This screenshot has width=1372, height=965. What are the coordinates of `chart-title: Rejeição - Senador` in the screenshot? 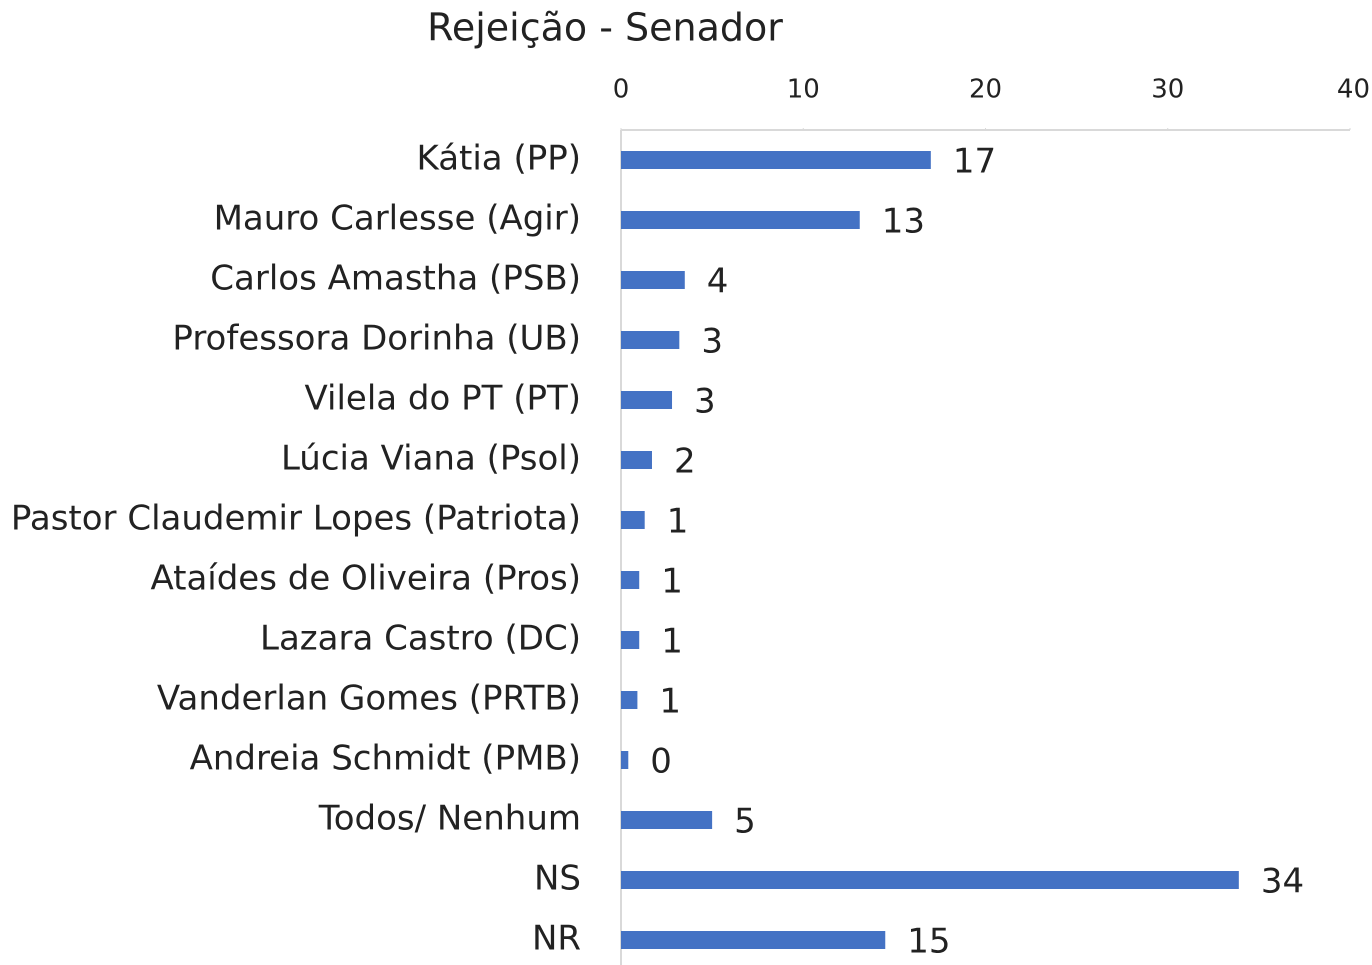 It's located at (605, 28).